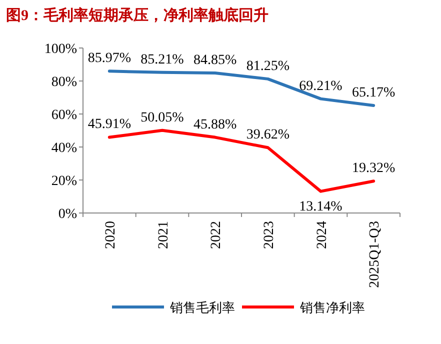  What do you see at coordinates (321, 206) in the screenshot?
I see `data-label: 13.14%` at bounding box center [321, 206].